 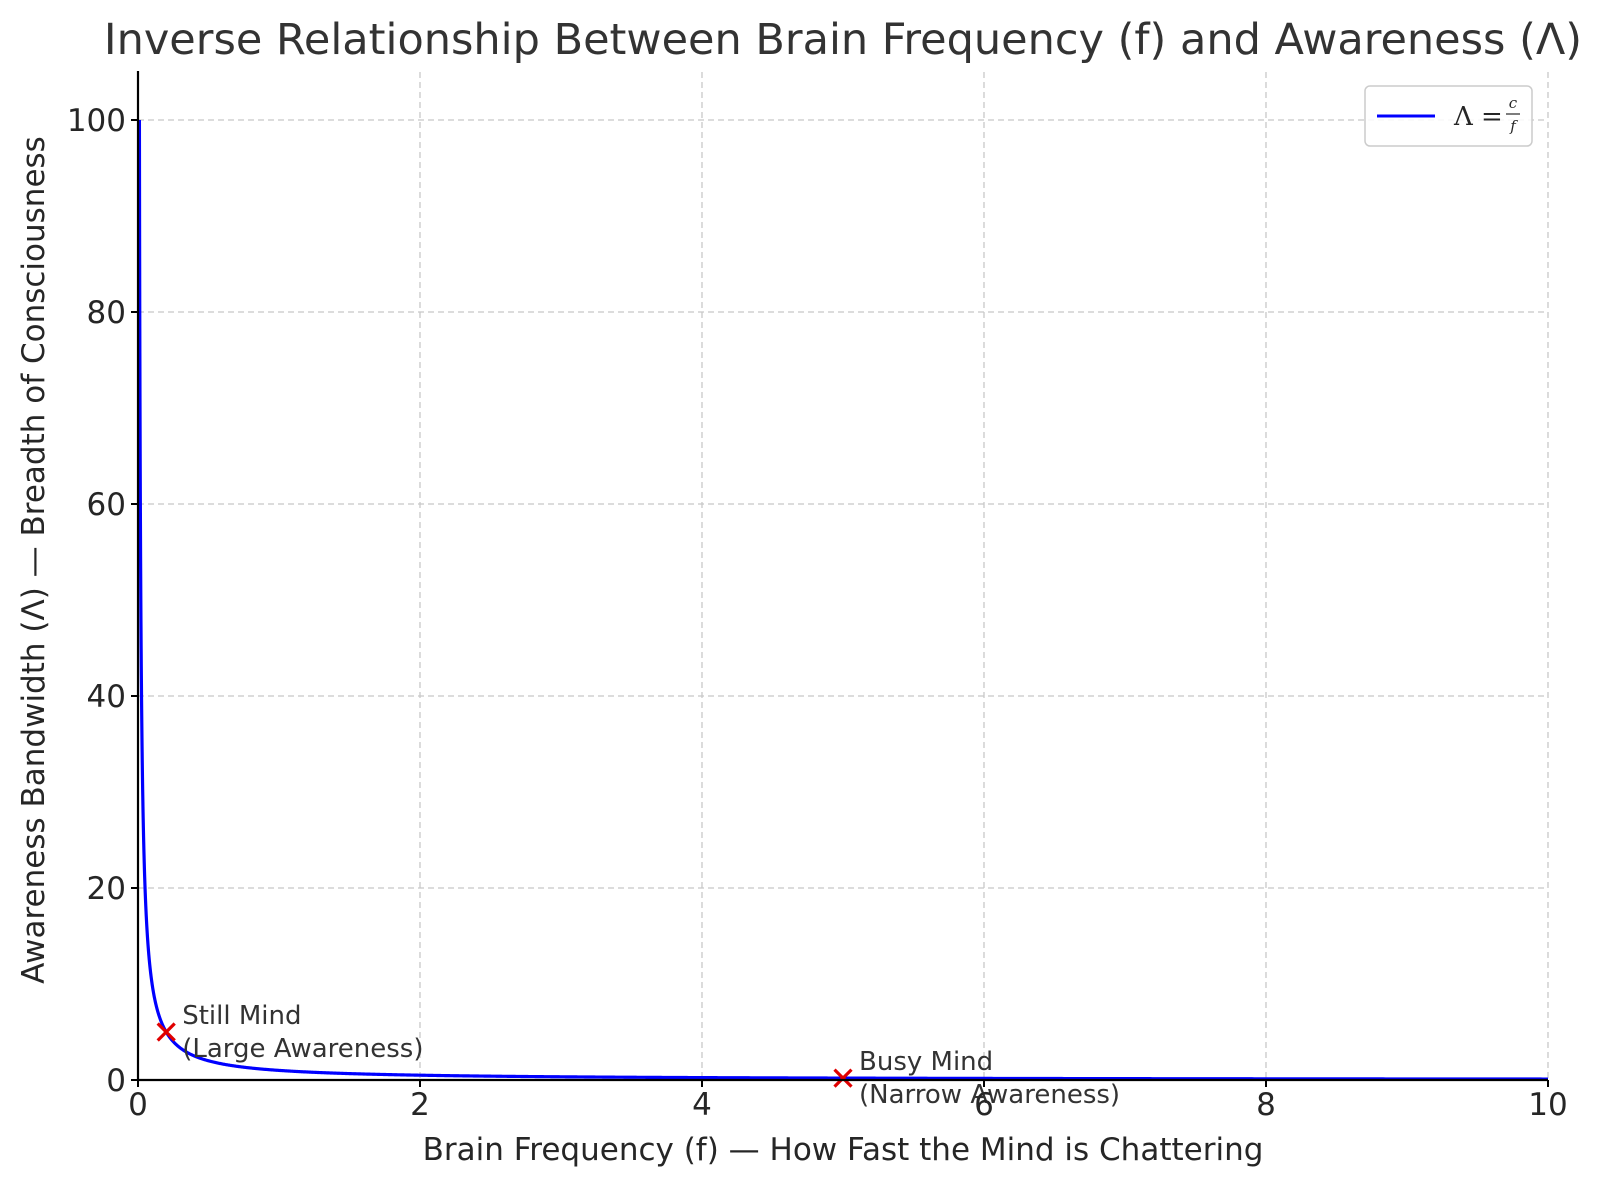 I want to click on legend-label-denominator: f, so click(x=1513, y=126).